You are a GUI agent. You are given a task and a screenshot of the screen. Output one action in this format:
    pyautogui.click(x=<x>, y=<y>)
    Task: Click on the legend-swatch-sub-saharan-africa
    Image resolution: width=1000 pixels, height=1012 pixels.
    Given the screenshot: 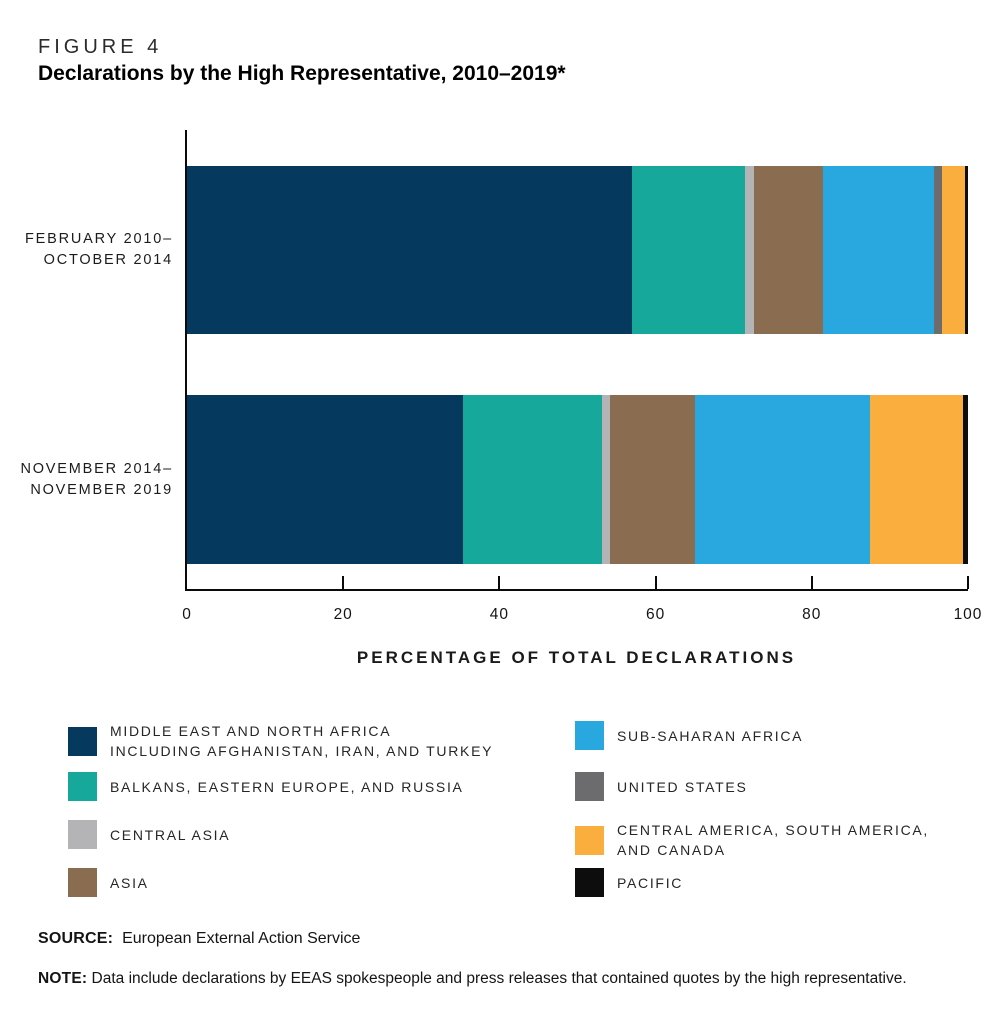 What is the action you would take?
    pyautogui.click(x=589, y=735)
    